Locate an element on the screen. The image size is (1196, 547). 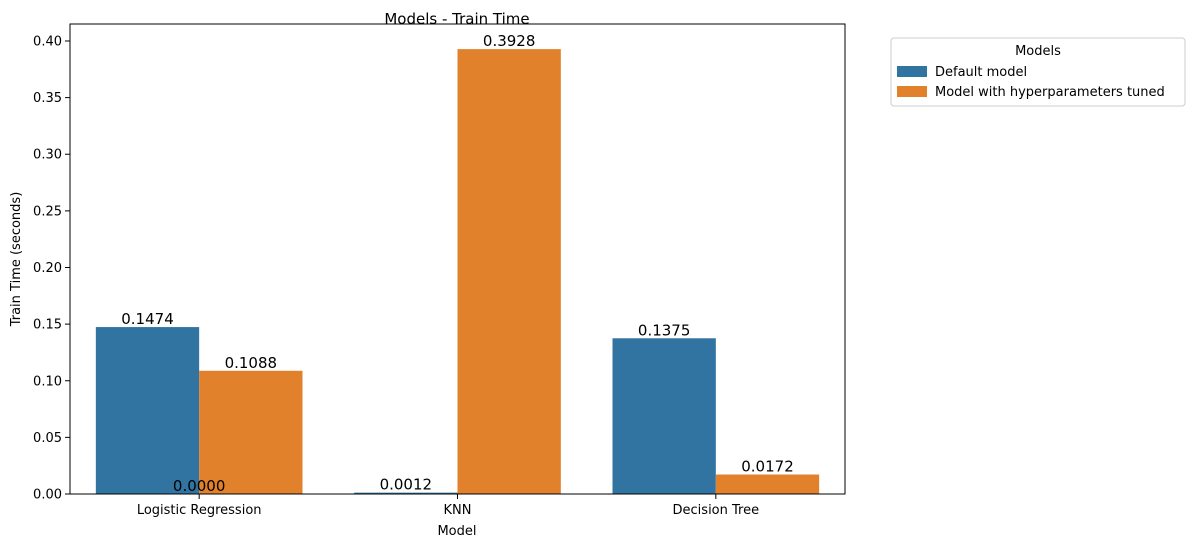
legend-label: Default model is located at coordinates (981, 72).